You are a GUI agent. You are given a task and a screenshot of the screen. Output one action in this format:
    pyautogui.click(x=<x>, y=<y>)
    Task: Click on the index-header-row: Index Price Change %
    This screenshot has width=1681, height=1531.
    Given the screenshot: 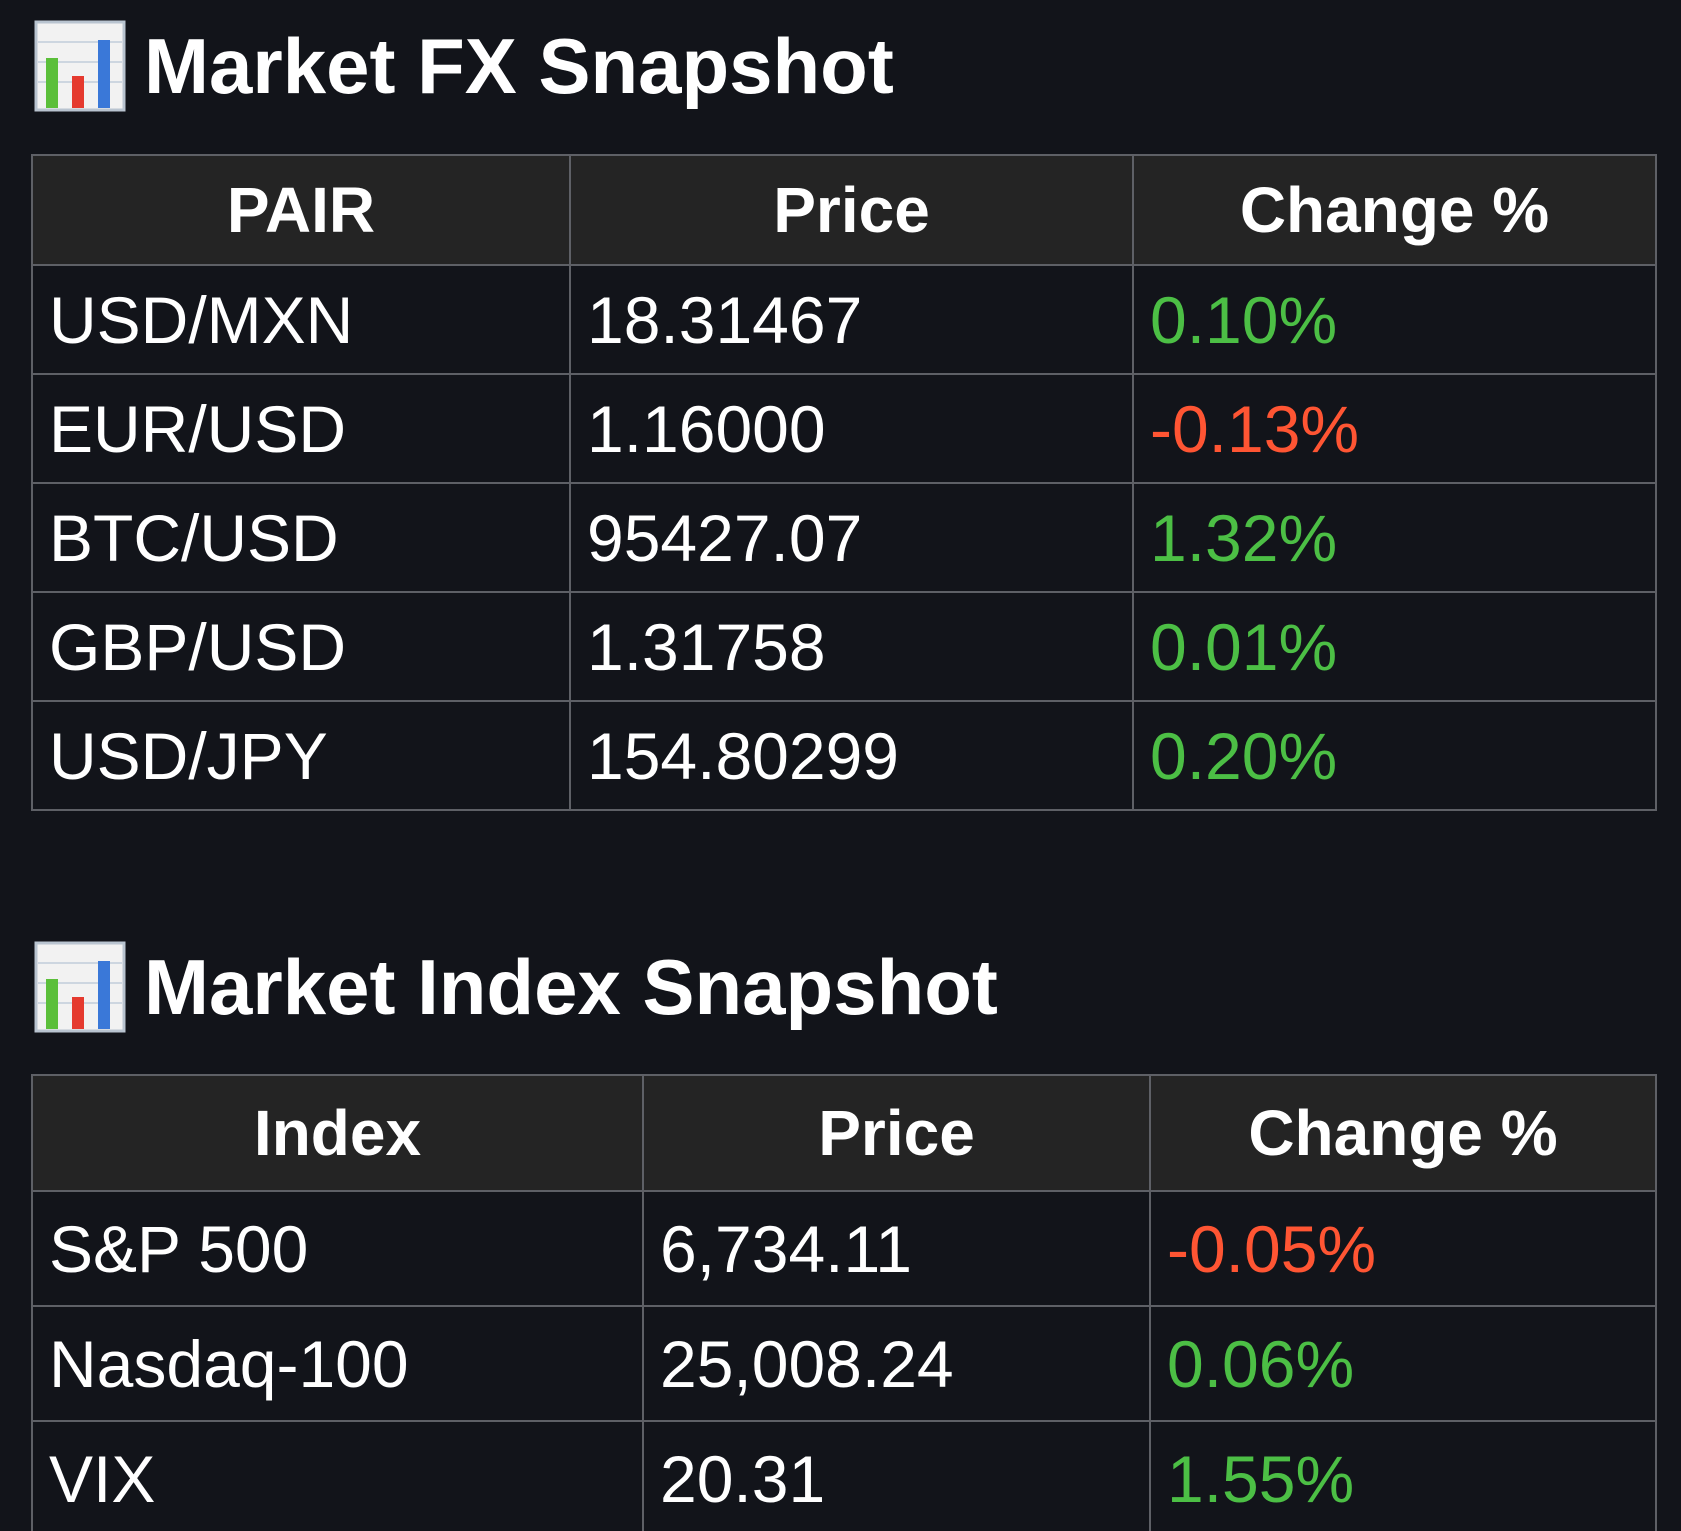 What is the action you would take?
    pyautogui.click(x=844, y=1133)
    